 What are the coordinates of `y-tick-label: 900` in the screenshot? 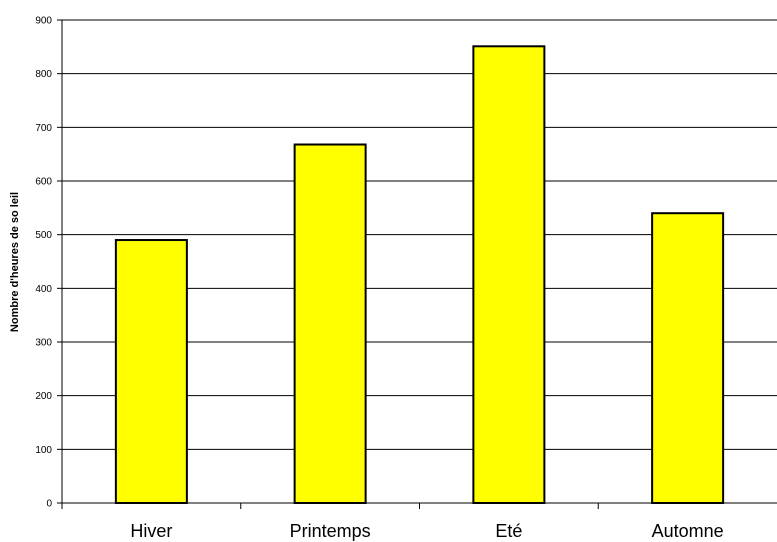 It's located at (43, 21).